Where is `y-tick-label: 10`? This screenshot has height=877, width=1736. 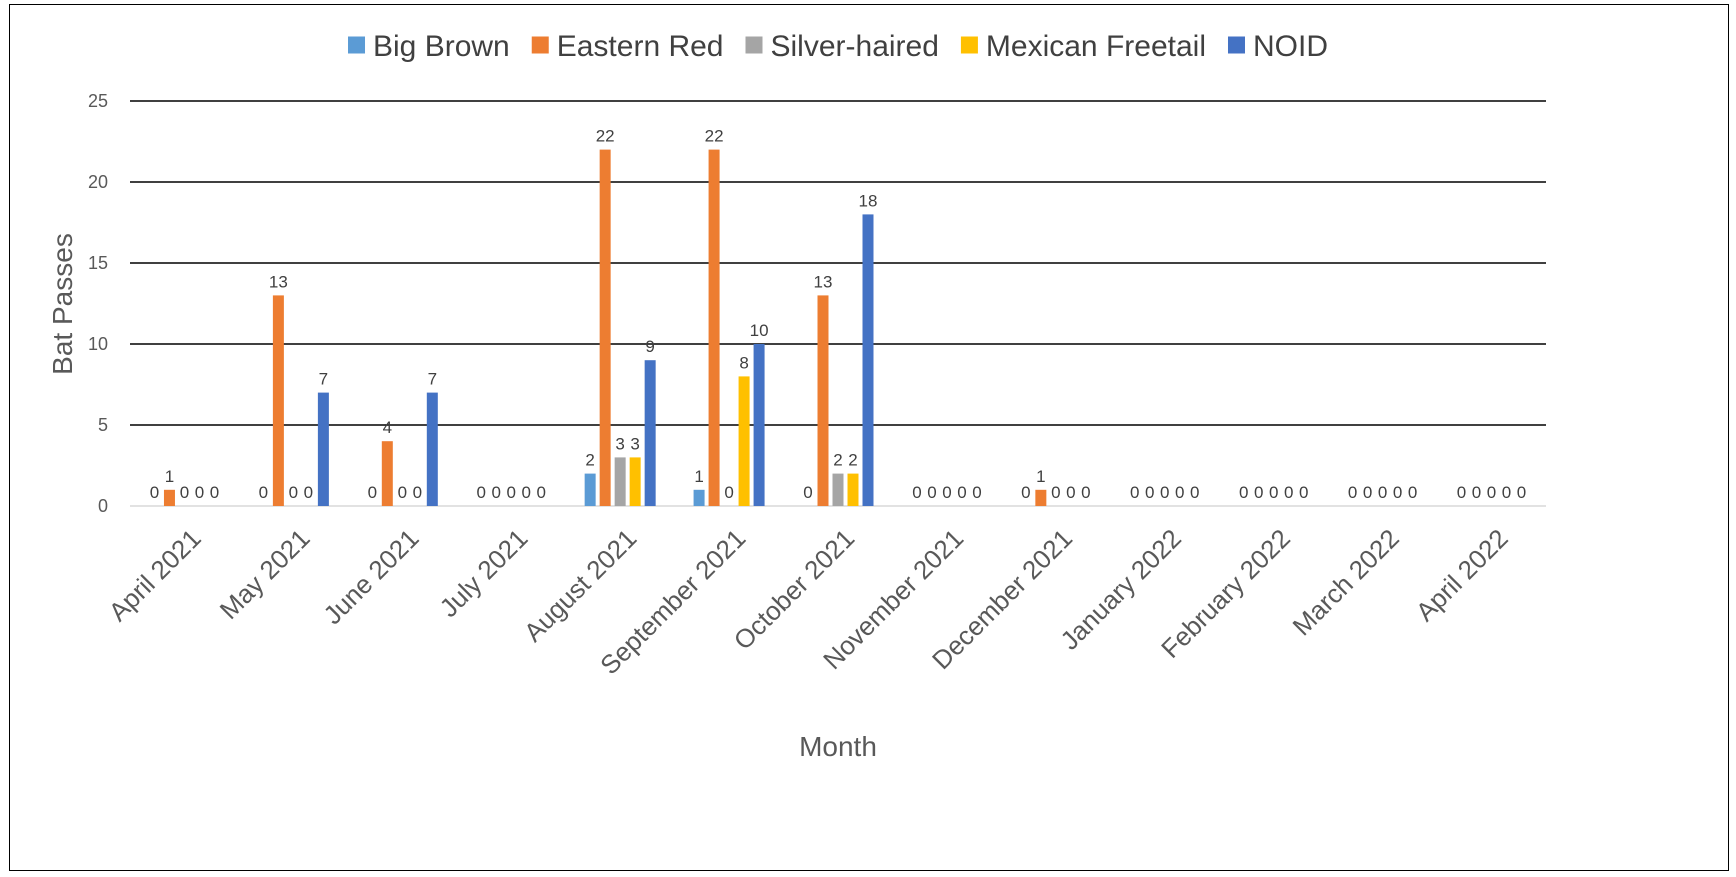 y-tick-label: 10 is located at coordinates (98, 344).